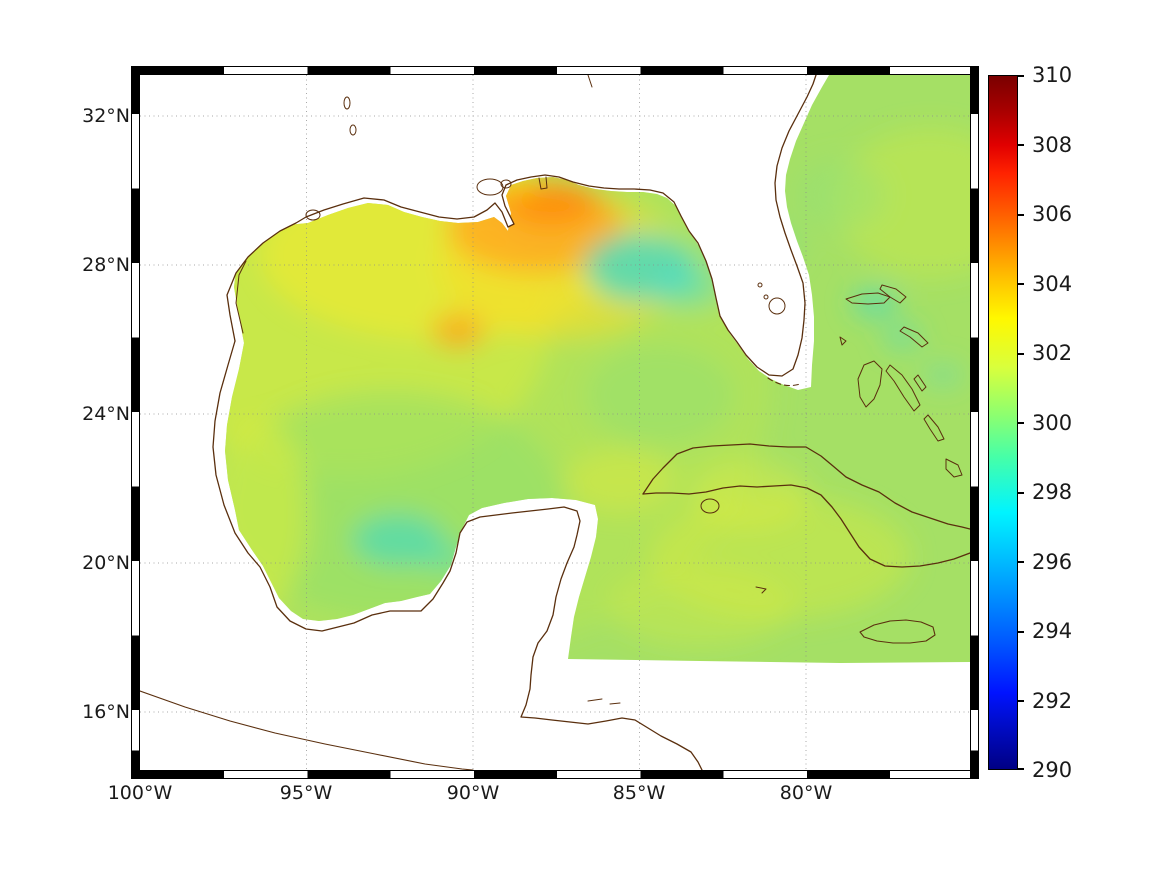 The height and width of the screenshot is (875, 1167). What do you see at coordinates (555, 70) in the screenshot?
I see `map-frame-top` at bounding box center [555, 70].